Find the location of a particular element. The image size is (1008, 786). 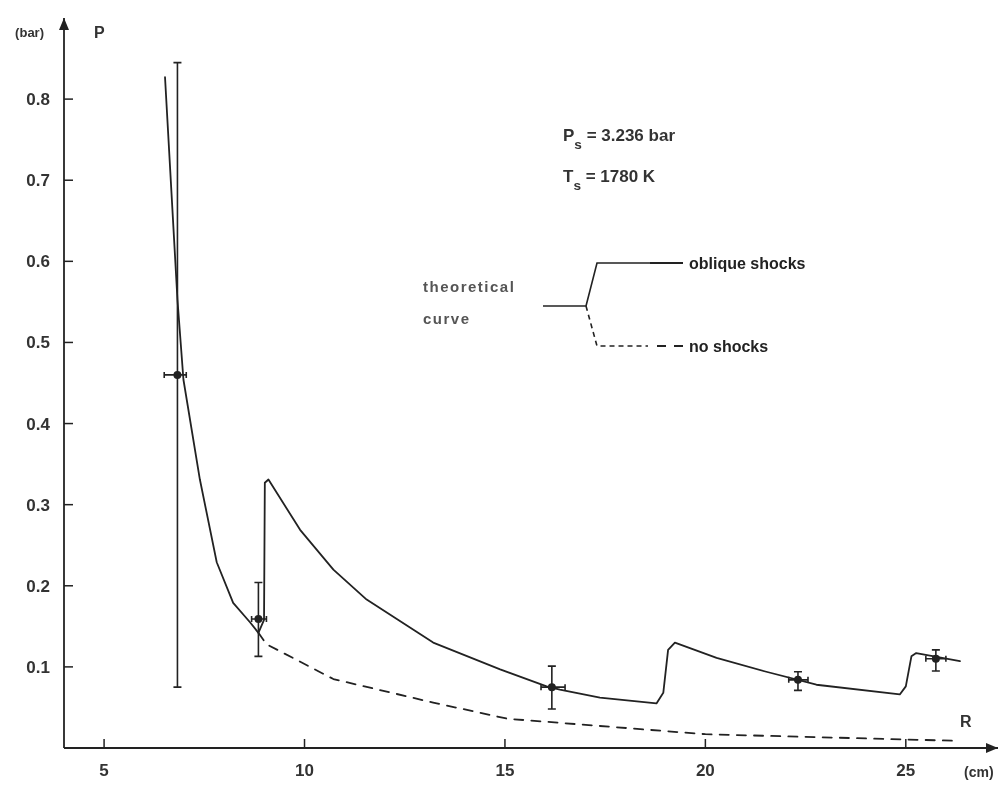

y-tick-label: 0.7 is located at coordinates (38, 181).